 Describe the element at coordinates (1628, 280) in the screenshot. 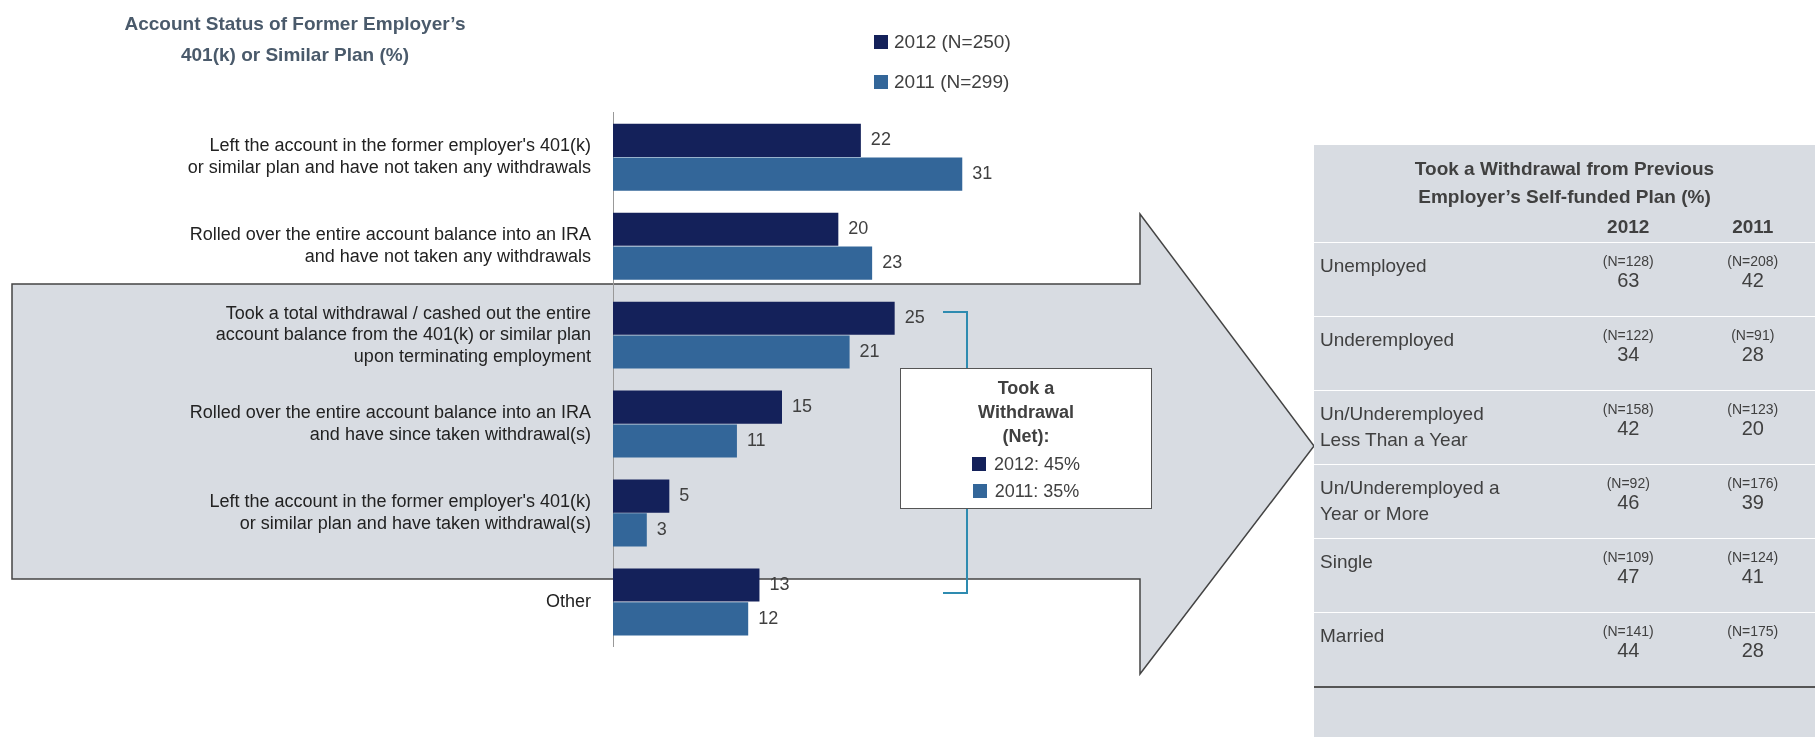

I see `data-label: 63` at that location.